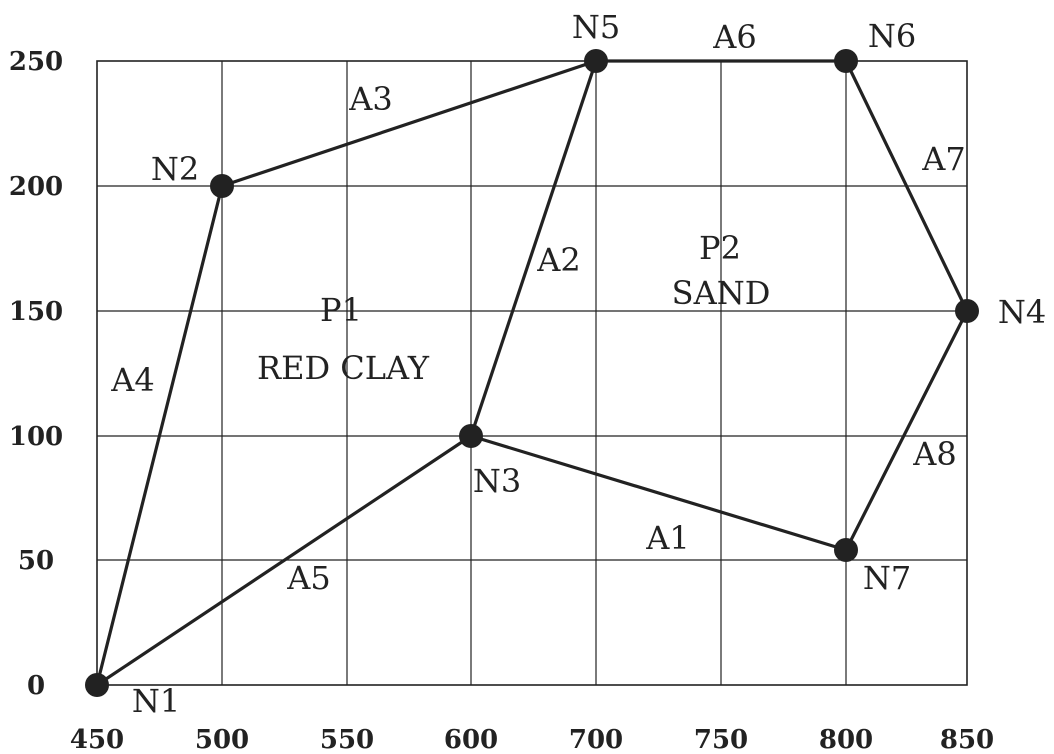 The height and width of the screenshot is (754, 1054). What do you see at coordinates (97, 685) in the screenshot?
I see `node-n1` at bounding box center [97, 685].